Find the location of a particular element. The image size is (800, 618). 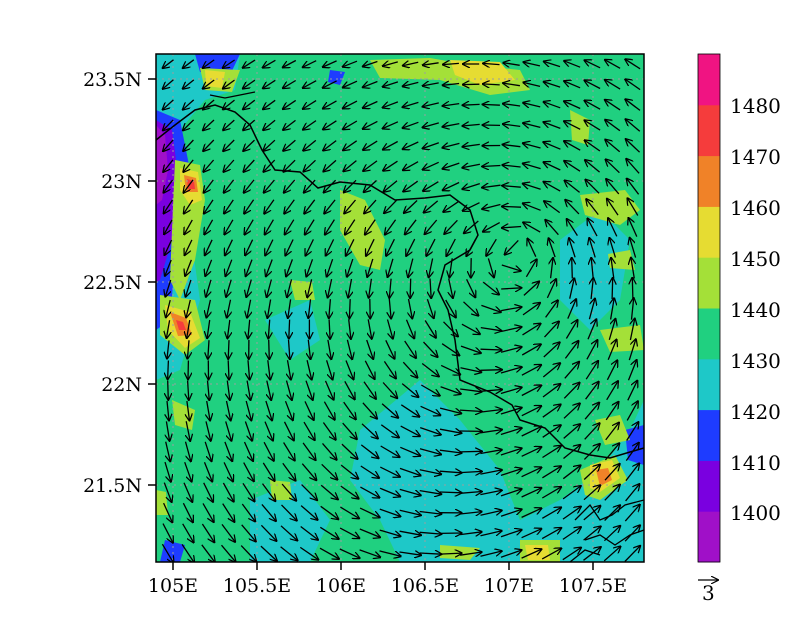

colorbar-frame is located at coordinates (709, 308).